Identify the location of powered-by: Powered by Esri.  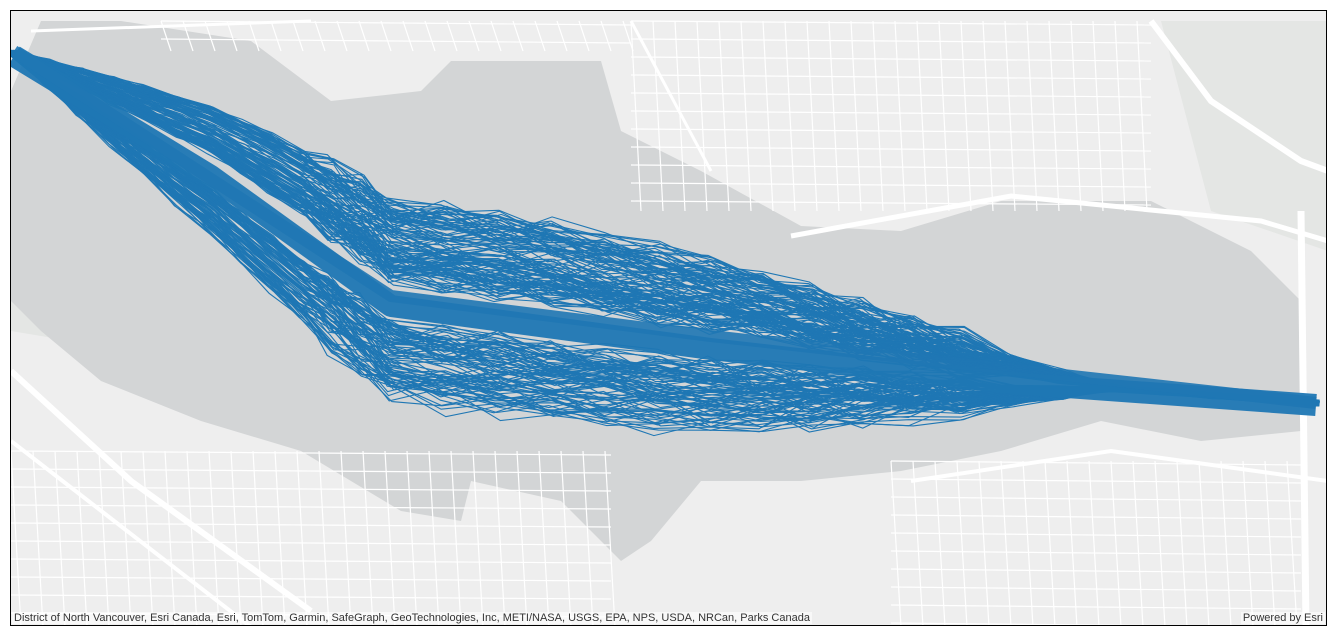
(1282, 618).